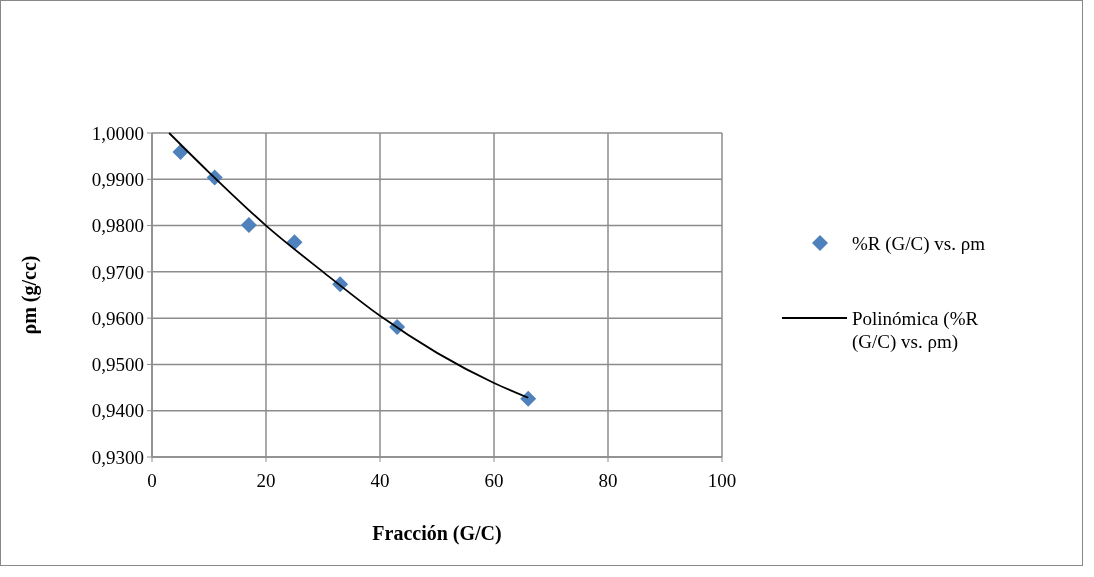 The width and height of the screenshot is (1094, 577). I want to click on x-tick-label: 100, so click(722, 480).